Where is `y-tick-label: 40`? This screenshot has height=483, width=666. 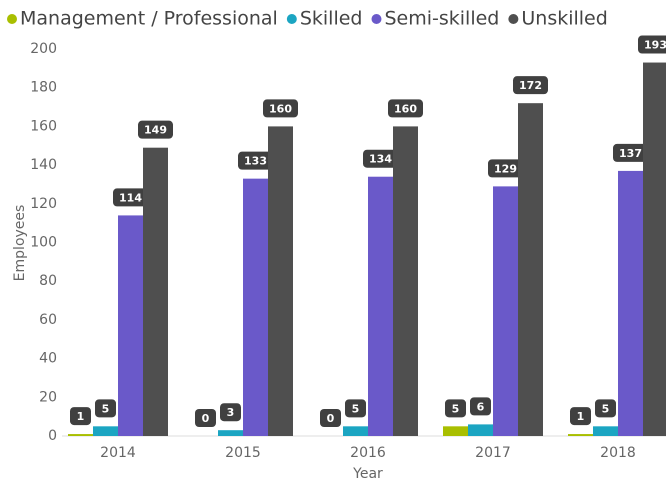 y-tick-label: 40 is located at coordinates (48, 359).